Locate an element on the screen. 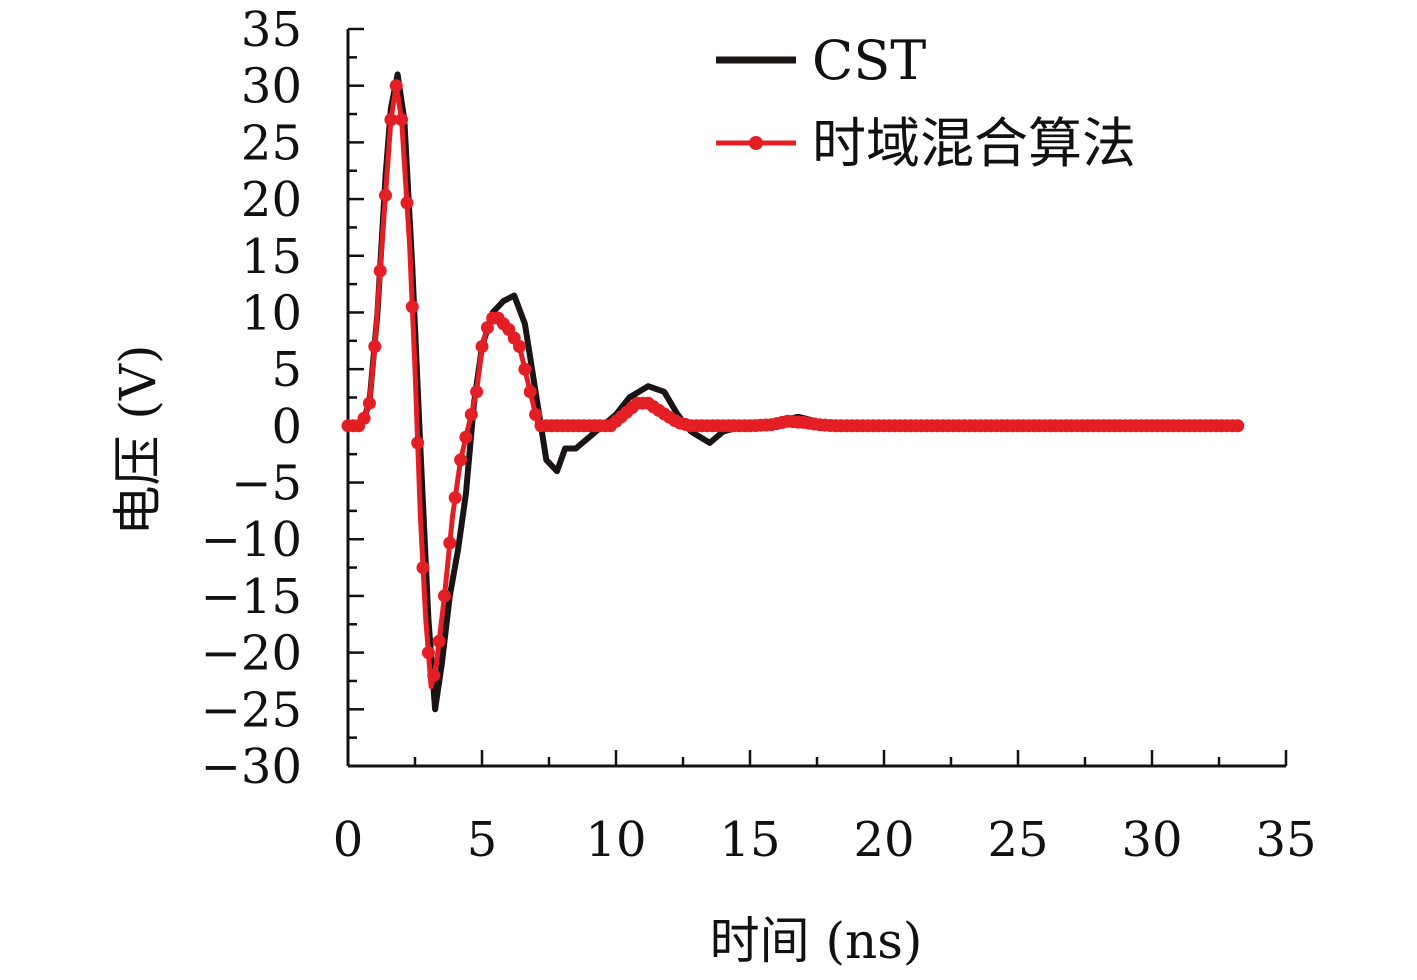  y-tick-label: 15 is located at coordinates (271, 257).